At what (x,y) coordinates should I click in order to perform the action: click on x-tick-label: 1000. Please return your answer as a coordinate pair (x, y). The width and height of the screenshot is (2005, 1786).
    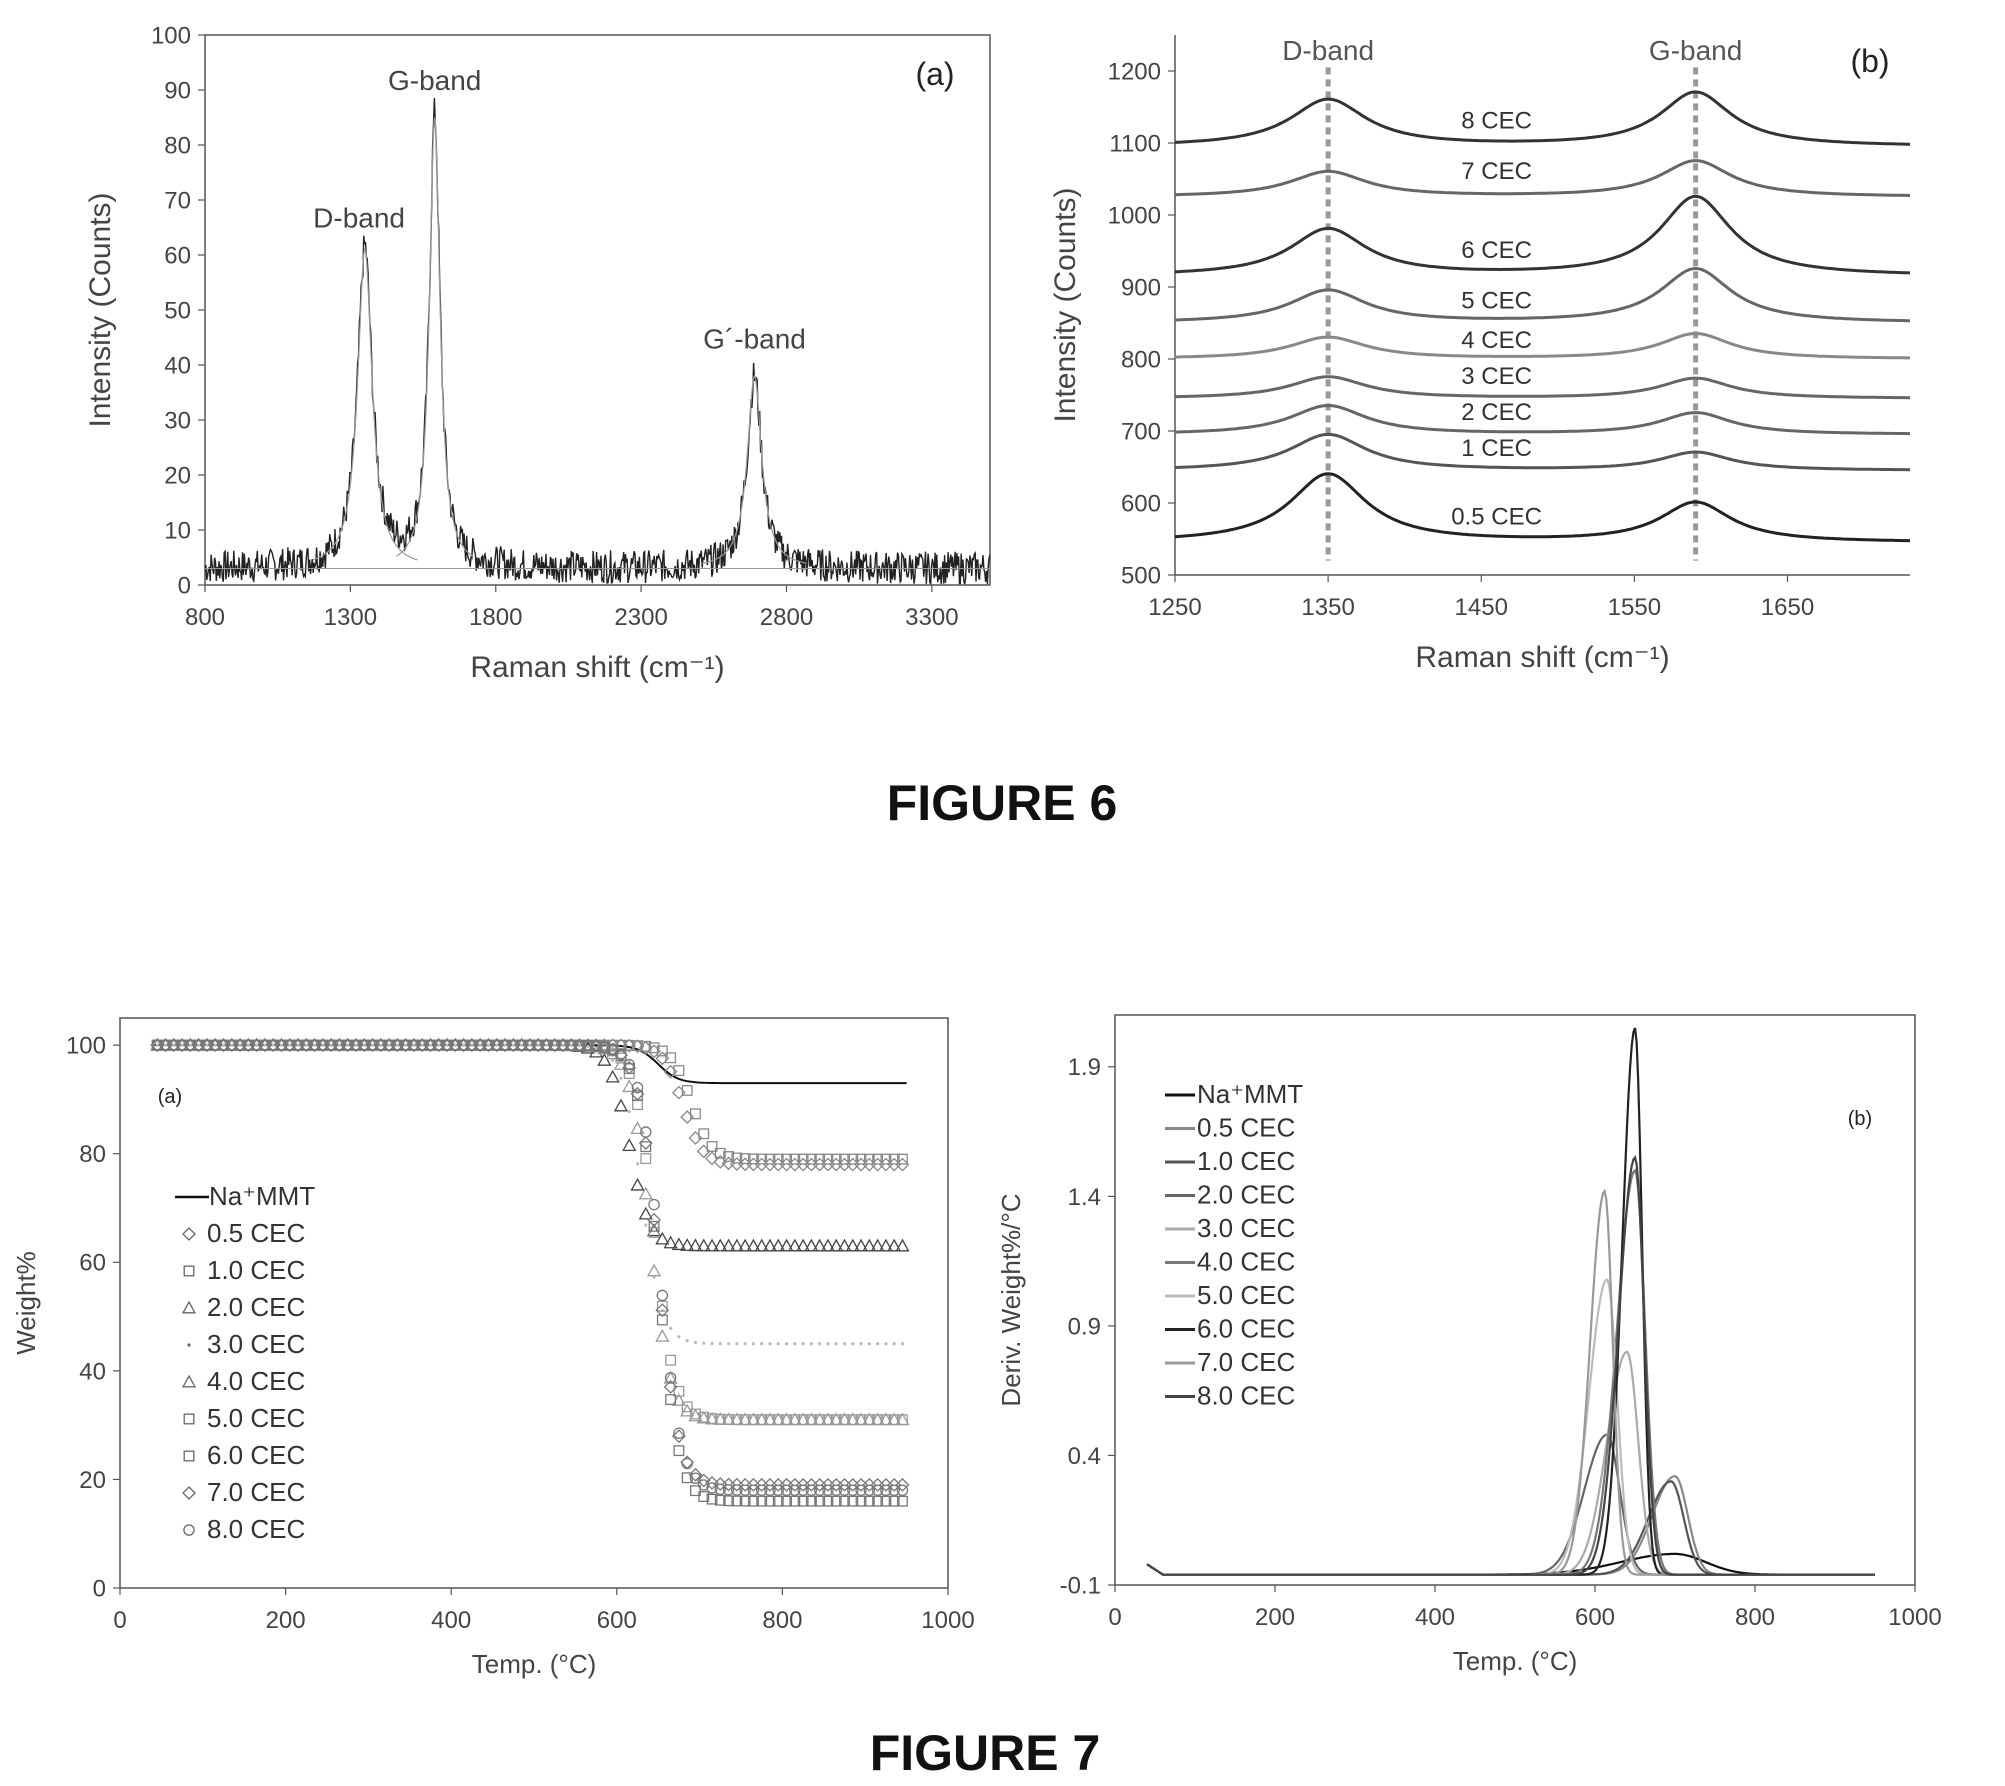
    Looking at the image, I should click on (1914, 1617).